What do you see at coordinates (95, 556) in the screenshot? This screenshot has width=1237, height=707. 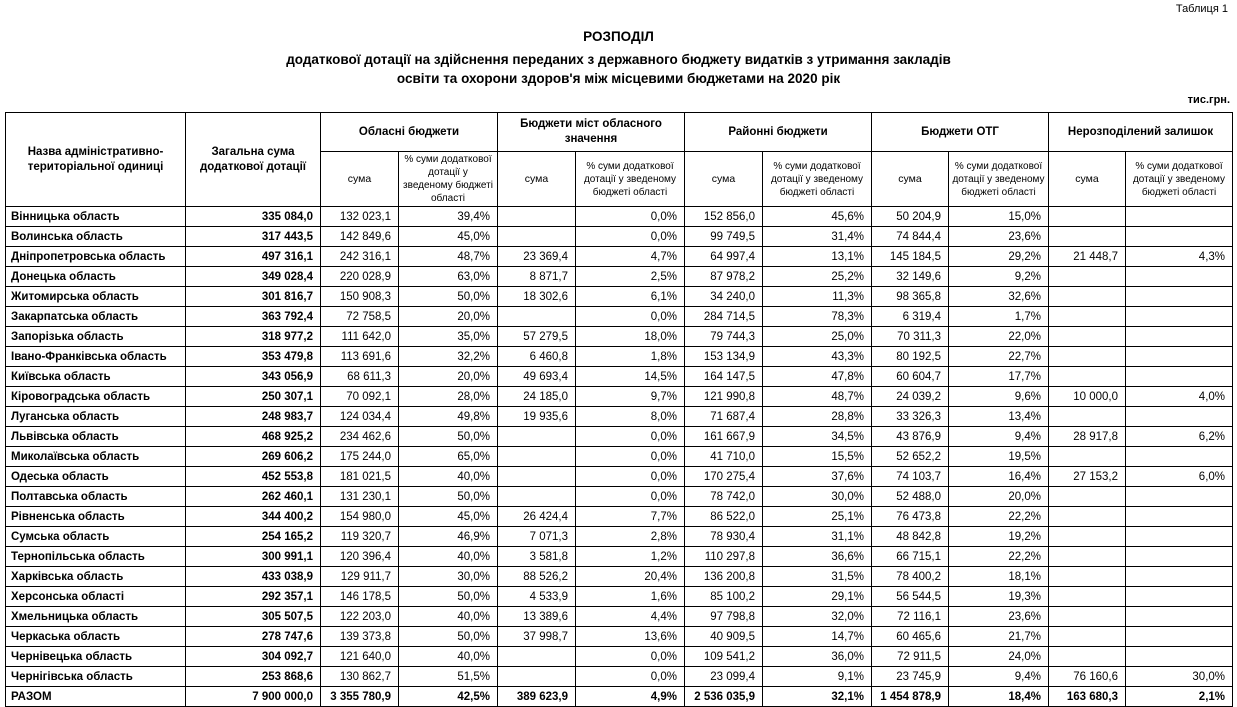 I see `region-name-cell: Тернопільська область` at bounding box center [95, 556].